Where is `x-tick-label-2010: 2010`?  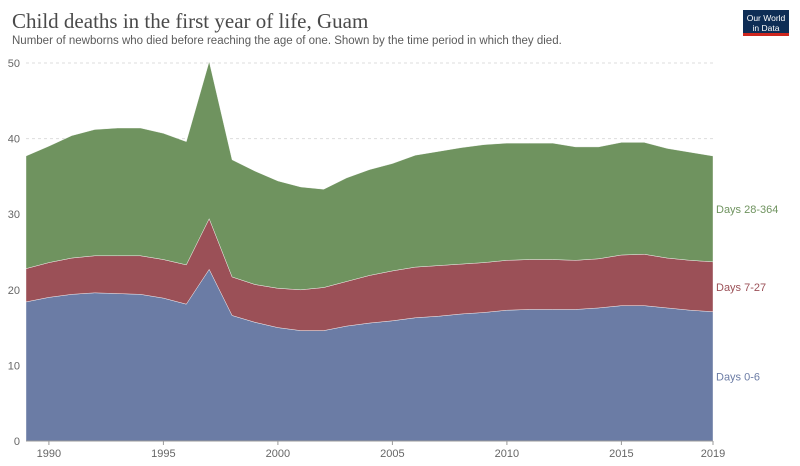 x-tick-label-2010: 2010 is located at coordinates (507, 454).